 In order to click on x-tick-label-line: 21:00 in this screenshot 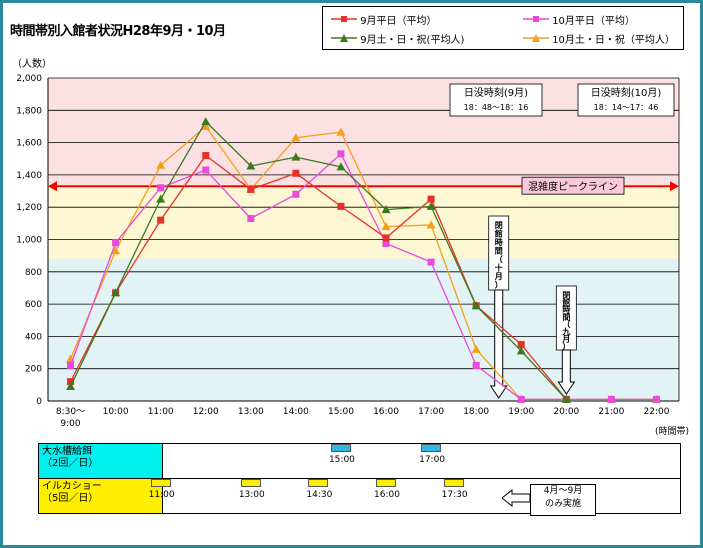, I will do `click(611, 412)`.